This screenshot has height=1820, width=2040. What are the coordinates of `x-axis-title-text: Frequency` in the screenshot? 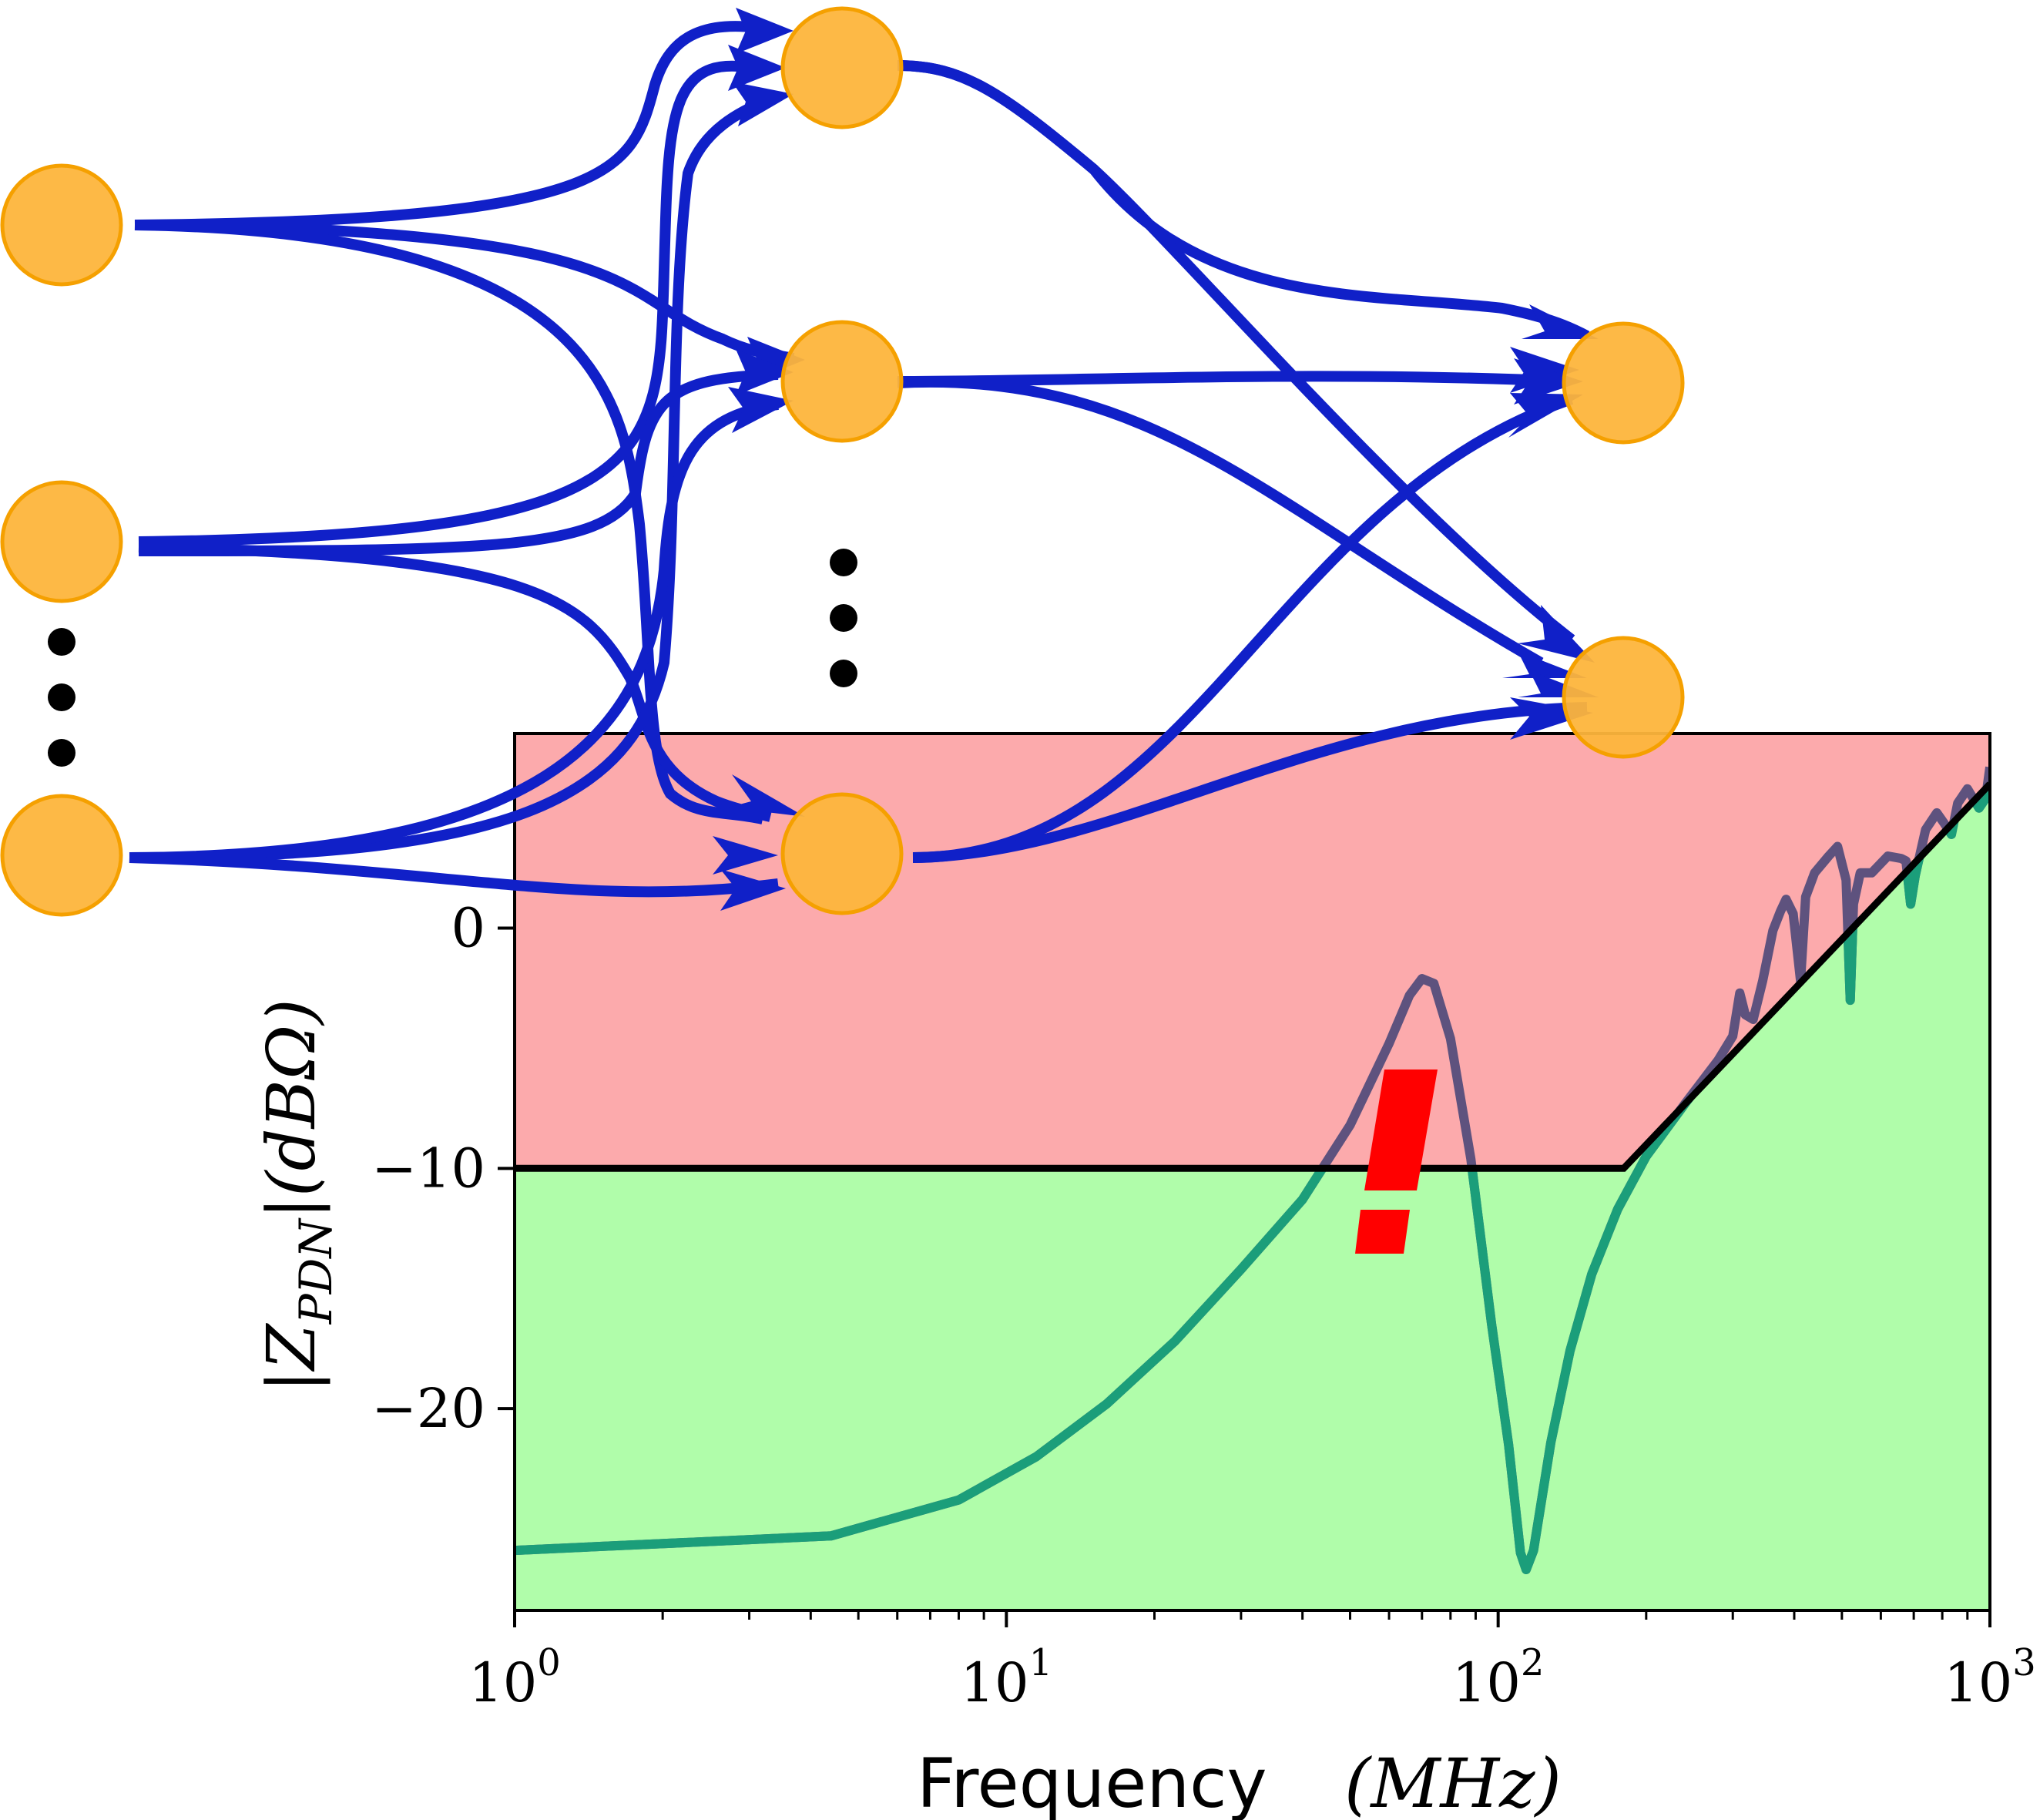 It's located at (1092, 1782).